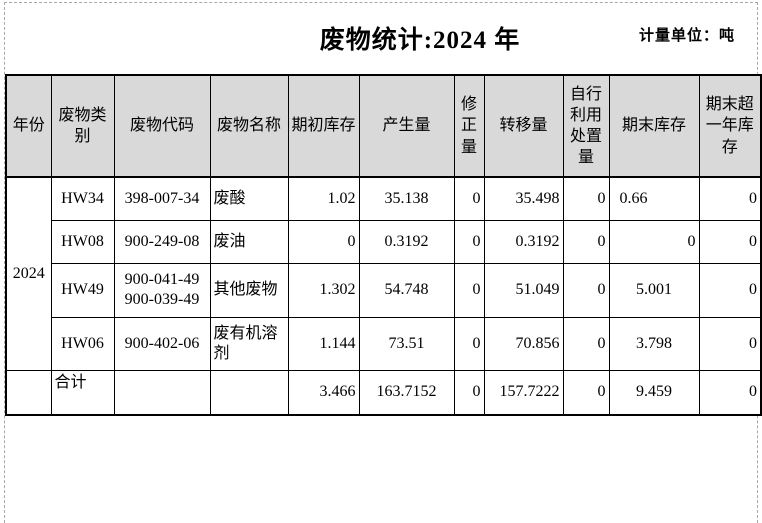 Image resolution: width=762 pixels, height=523 pixels. I want to click on table-row-HW08: HW08 900-249-08 废油 0 0.3192 0 0.3192 0 0 0, so click(384, 241).